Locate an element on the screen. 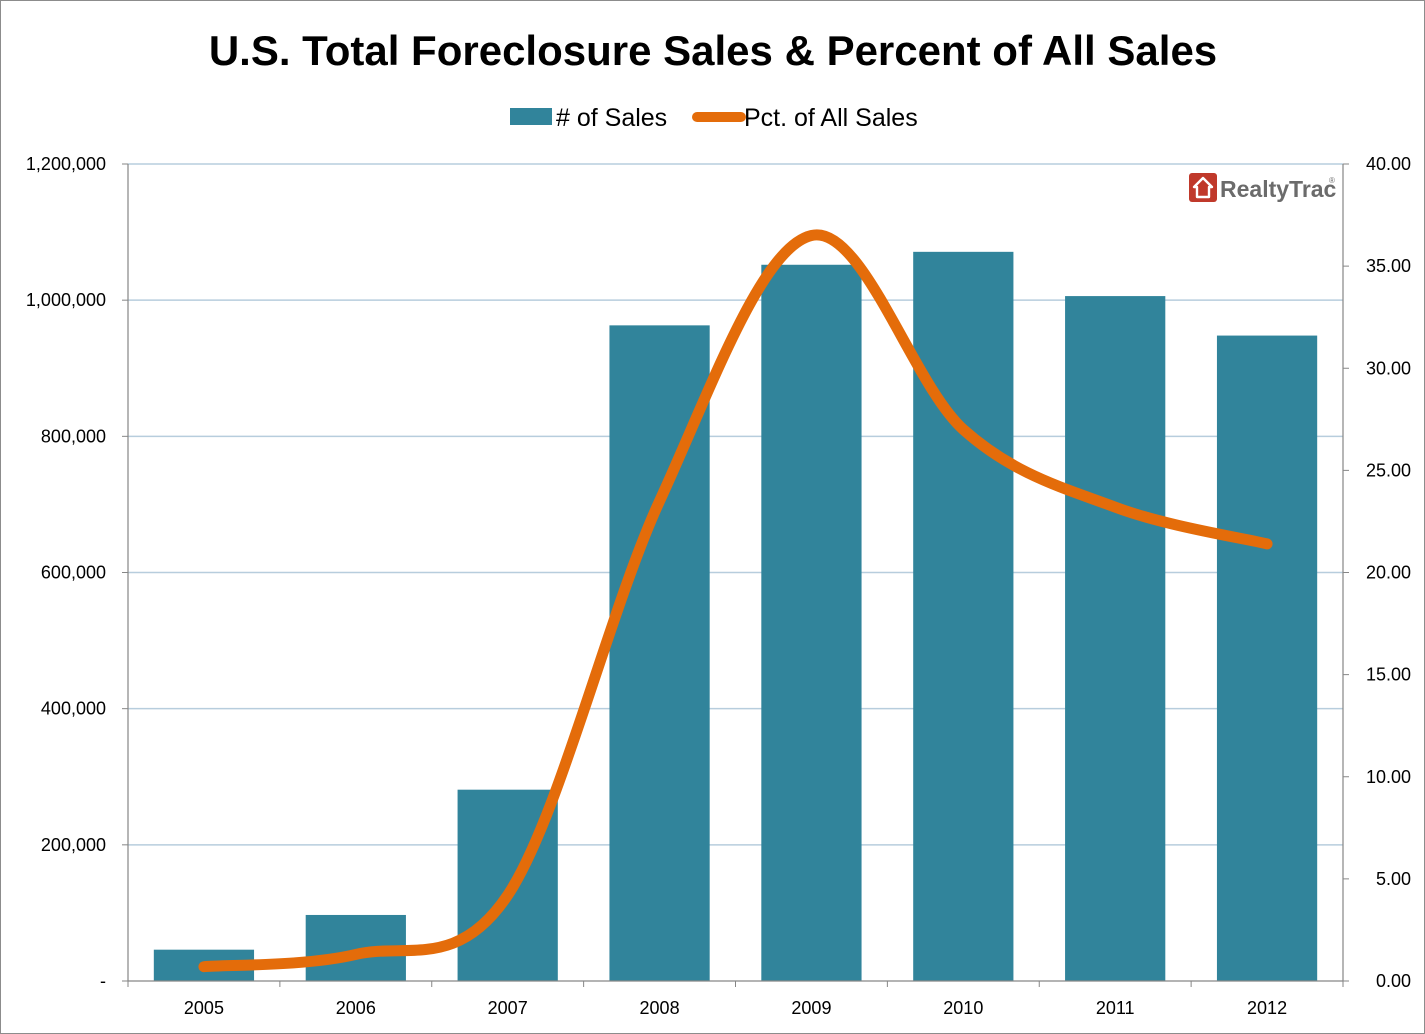  left-tick-label: - is located at coordinates (103, 981).